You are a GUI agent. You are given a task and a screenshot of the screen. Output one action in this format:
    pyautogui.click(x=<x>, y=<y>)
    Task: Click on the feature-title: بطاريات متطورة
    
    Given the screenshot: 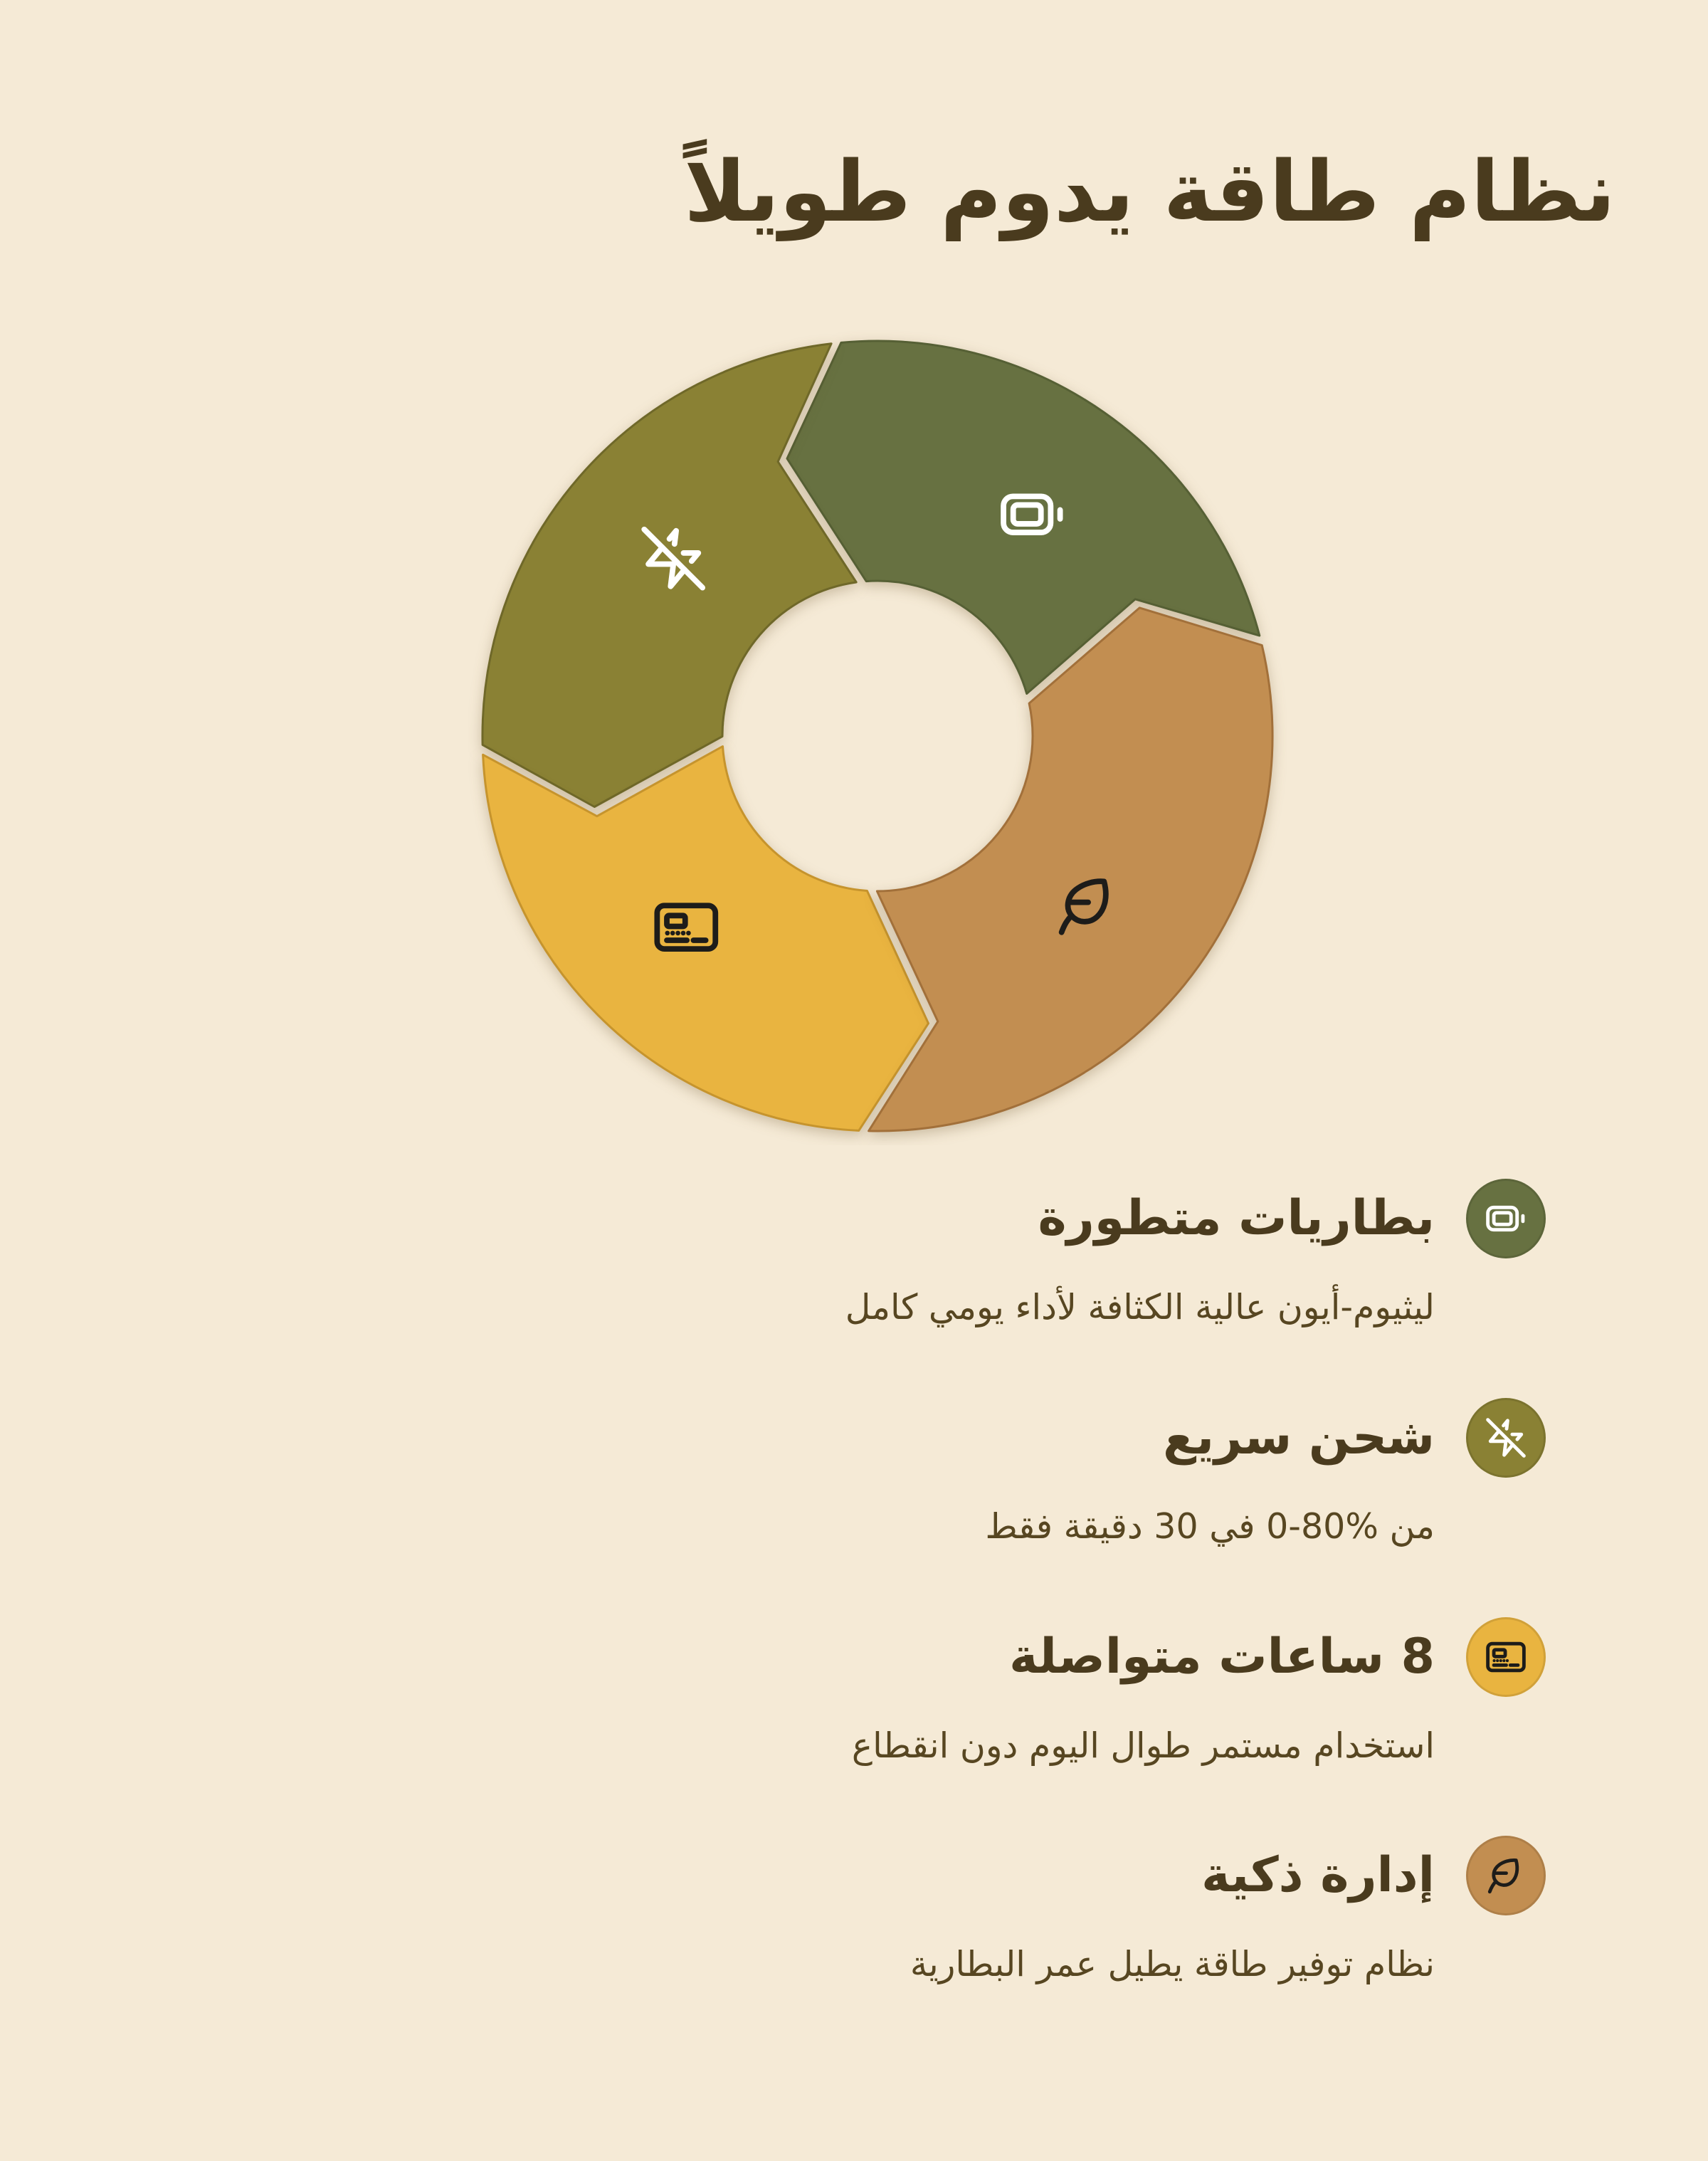 What is the action you would take?
    pyautogui.click(x=1236, y=1217)
    